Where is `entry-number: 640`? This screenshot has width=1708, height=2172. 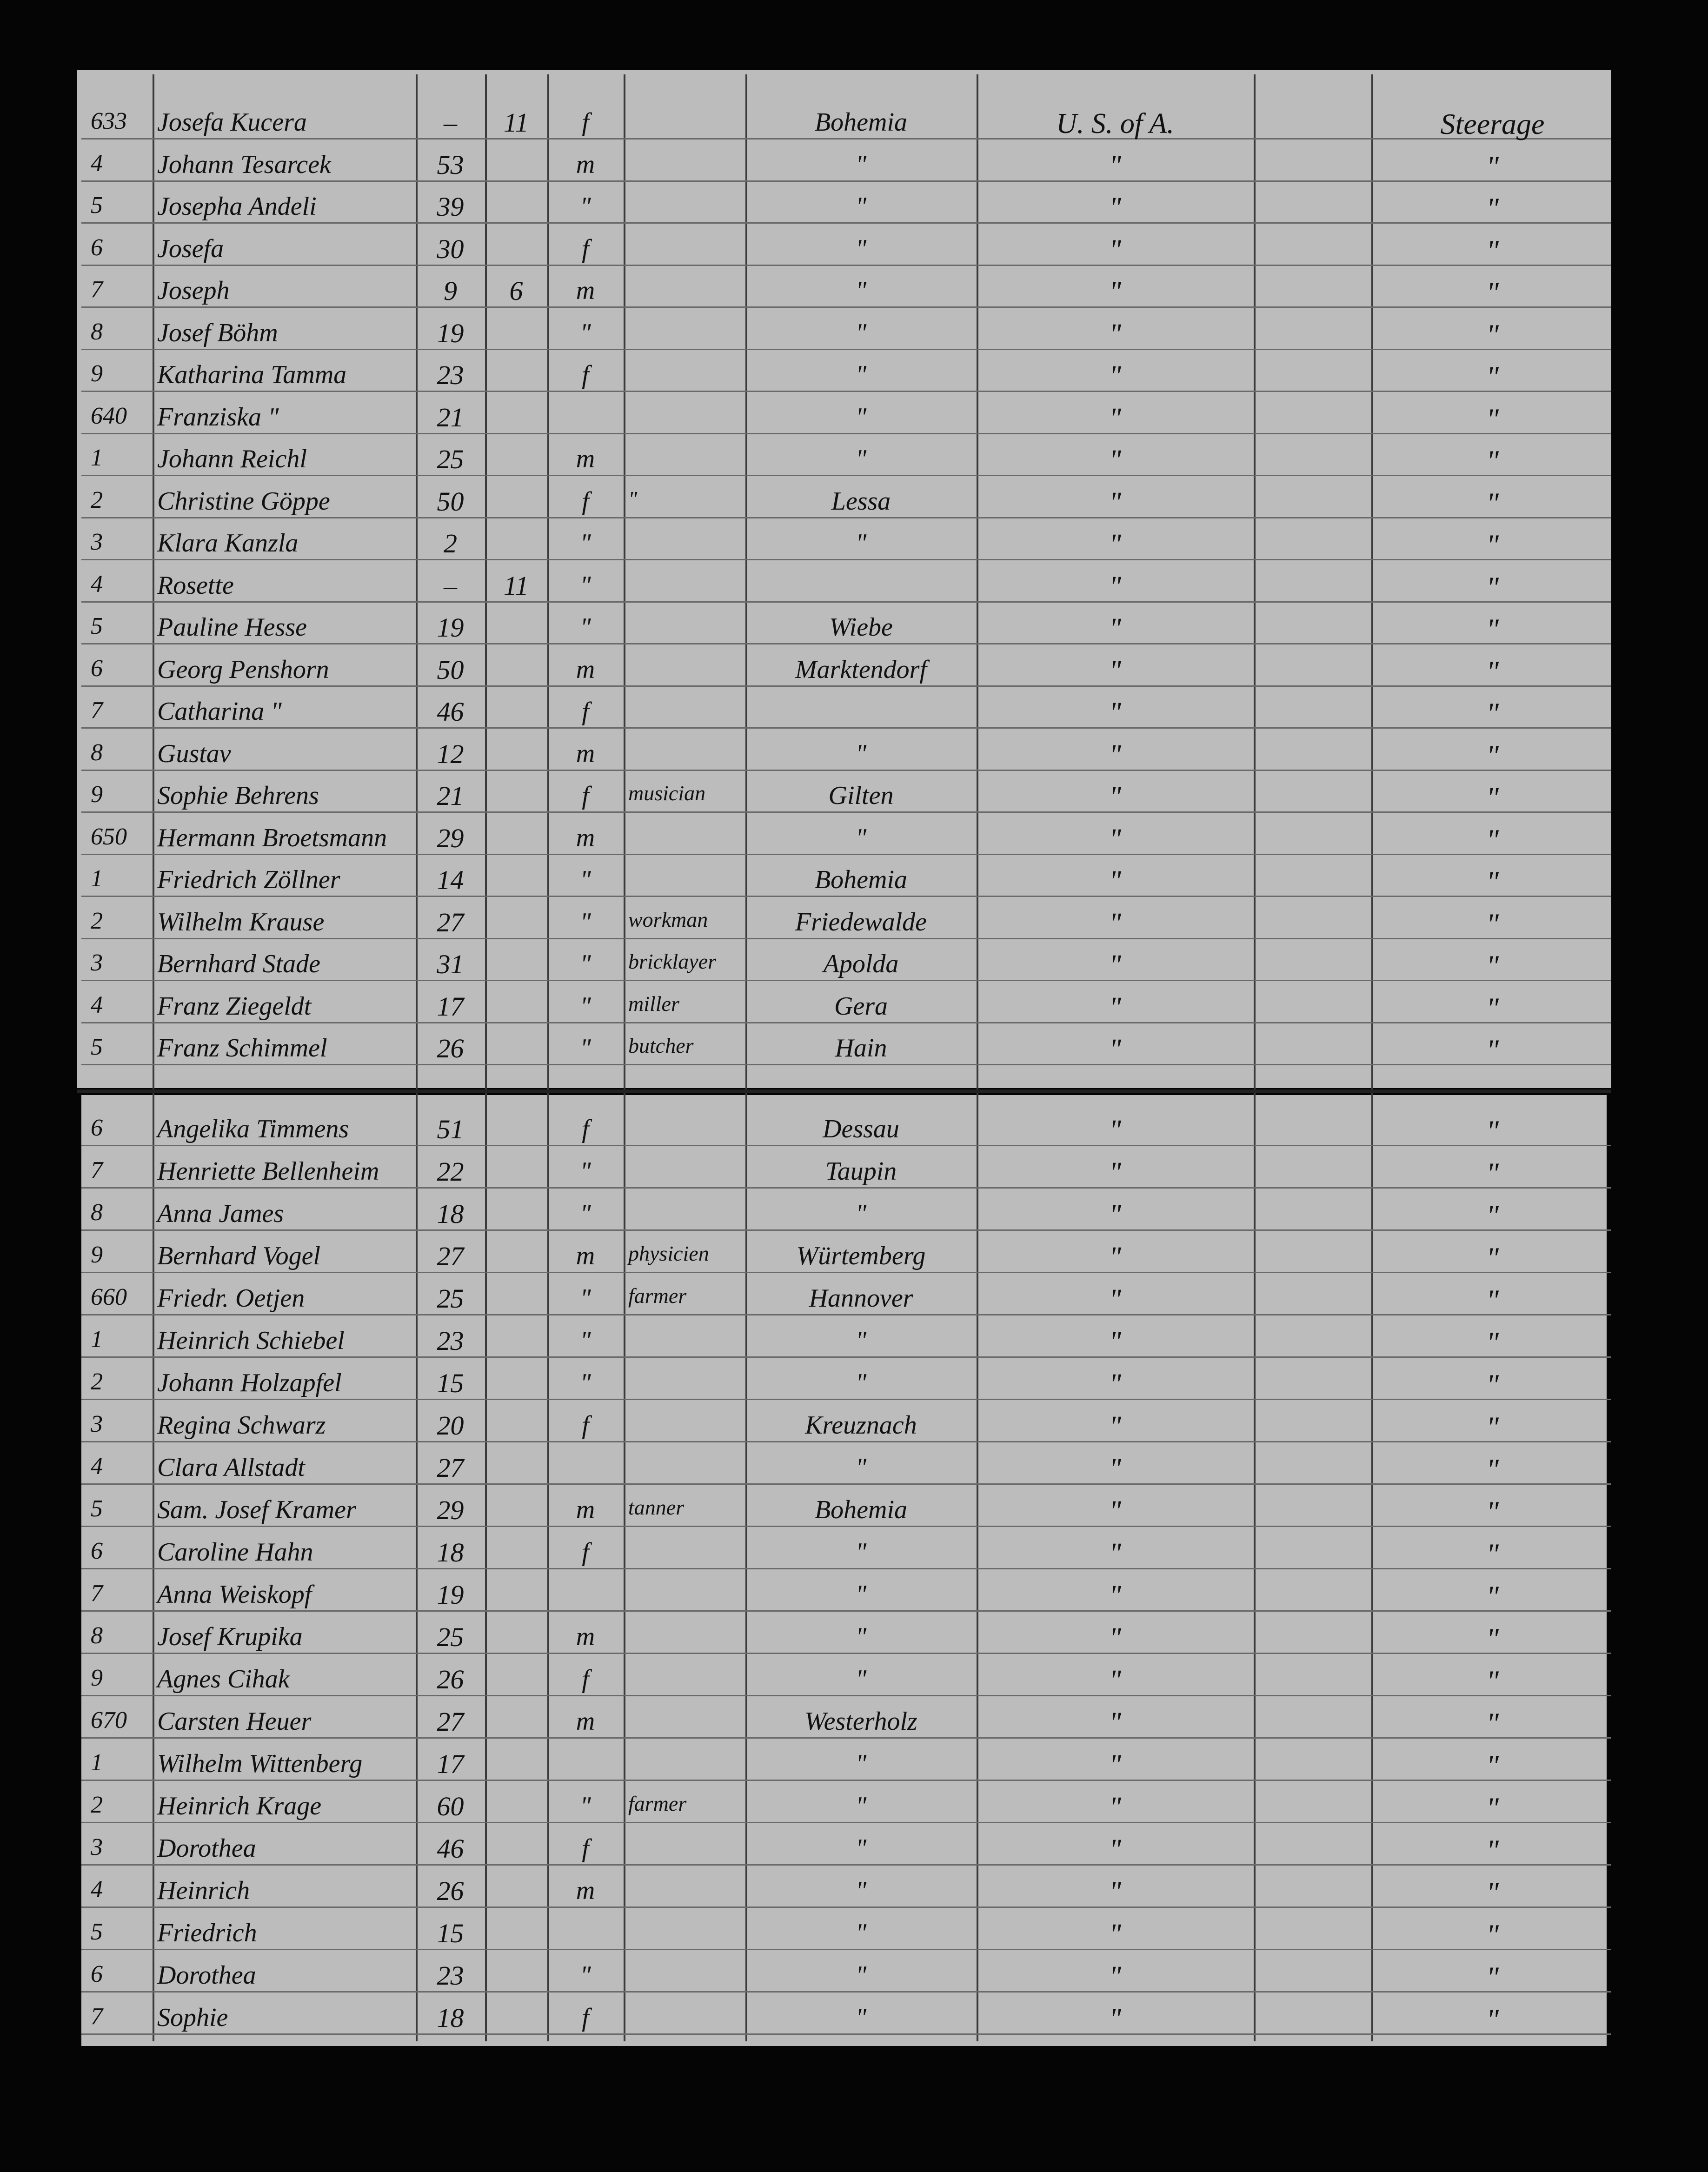 entry-number: 640 is located at coordinates (109, 415).